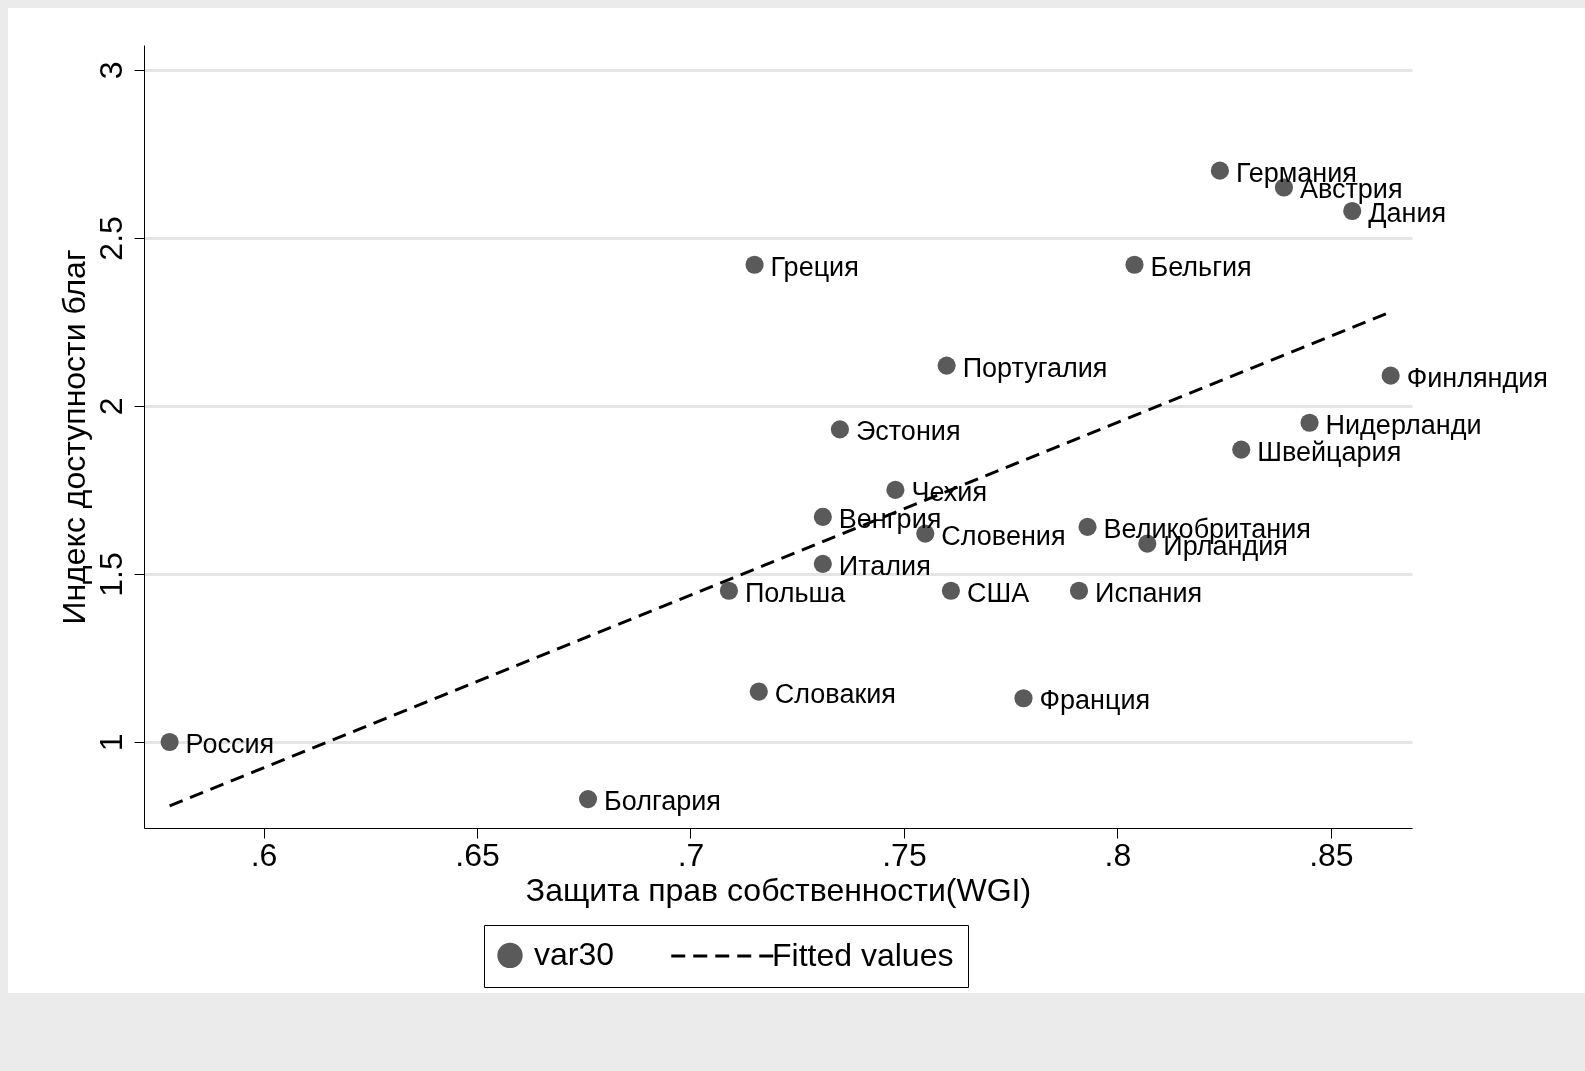 This screenshot has height=1071, width=1585. I want to click on annotation: США, so click(998, 592).